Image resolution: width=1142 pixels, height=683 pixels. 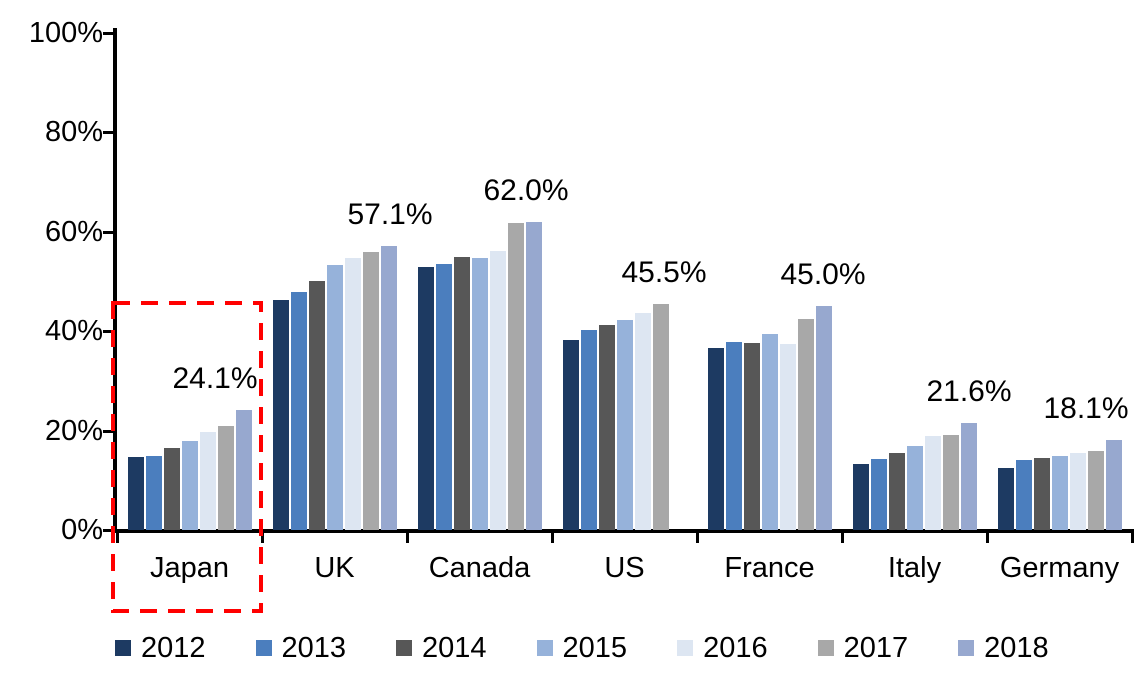 What do you see at coordinates (733, 436) in the screenshot?
I see `bar-france-2013` at bounding box center [733, 436].